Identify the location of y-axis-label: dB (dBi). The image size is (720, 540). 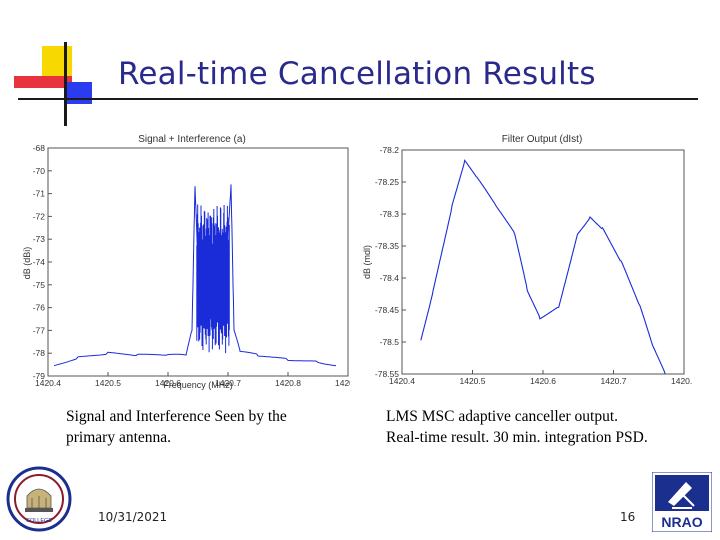
(27, 263).